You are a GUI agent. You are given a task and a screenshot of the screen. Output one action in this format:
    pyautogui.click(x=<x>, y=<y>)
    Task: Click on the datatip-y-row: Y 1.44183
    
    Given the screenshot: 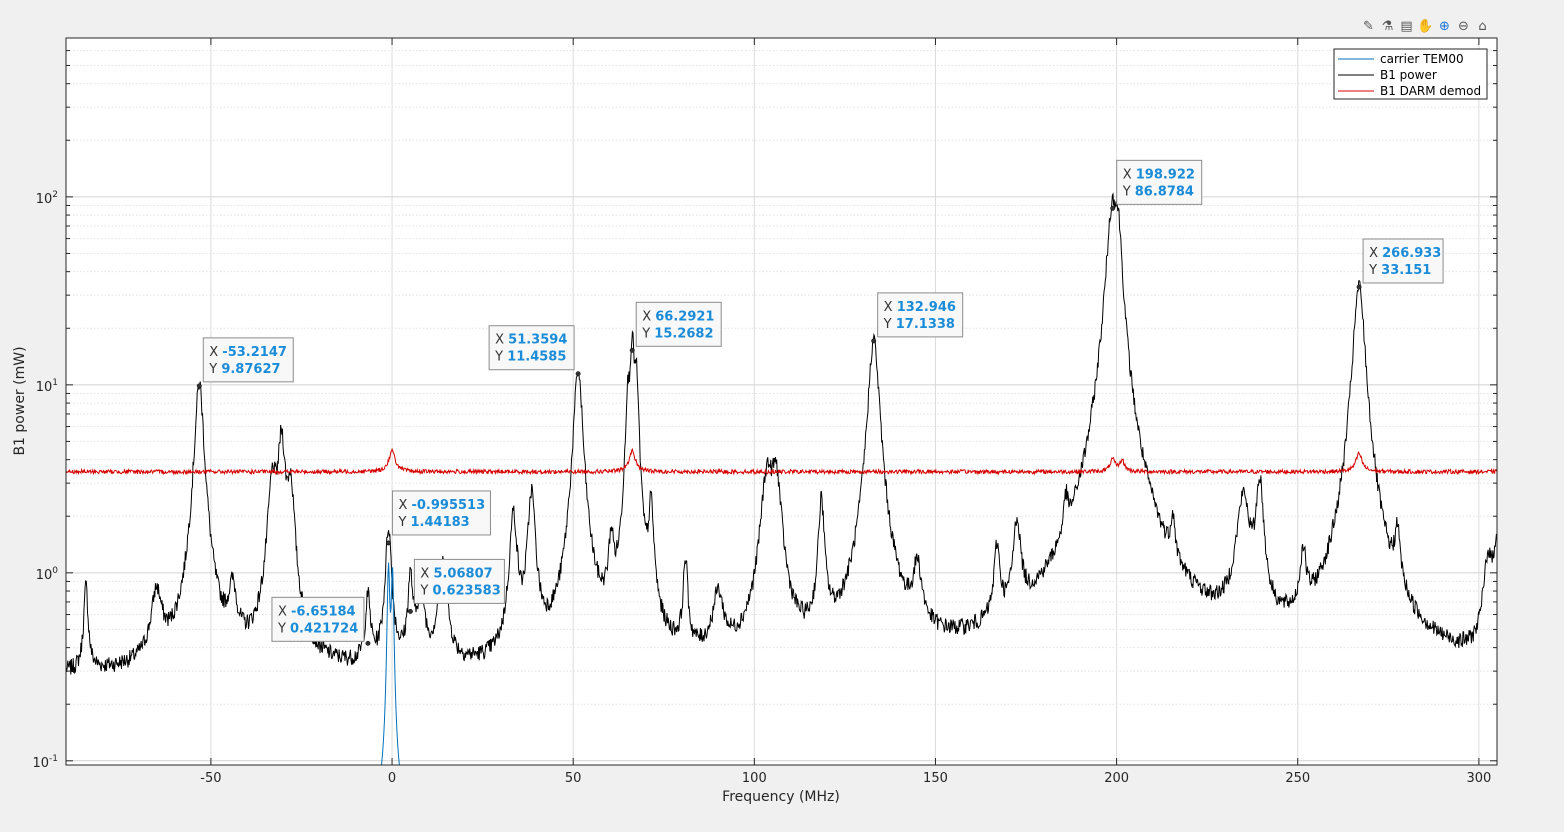 What is the action you would take?
    pyautogui.click(x=433, y=522)
    